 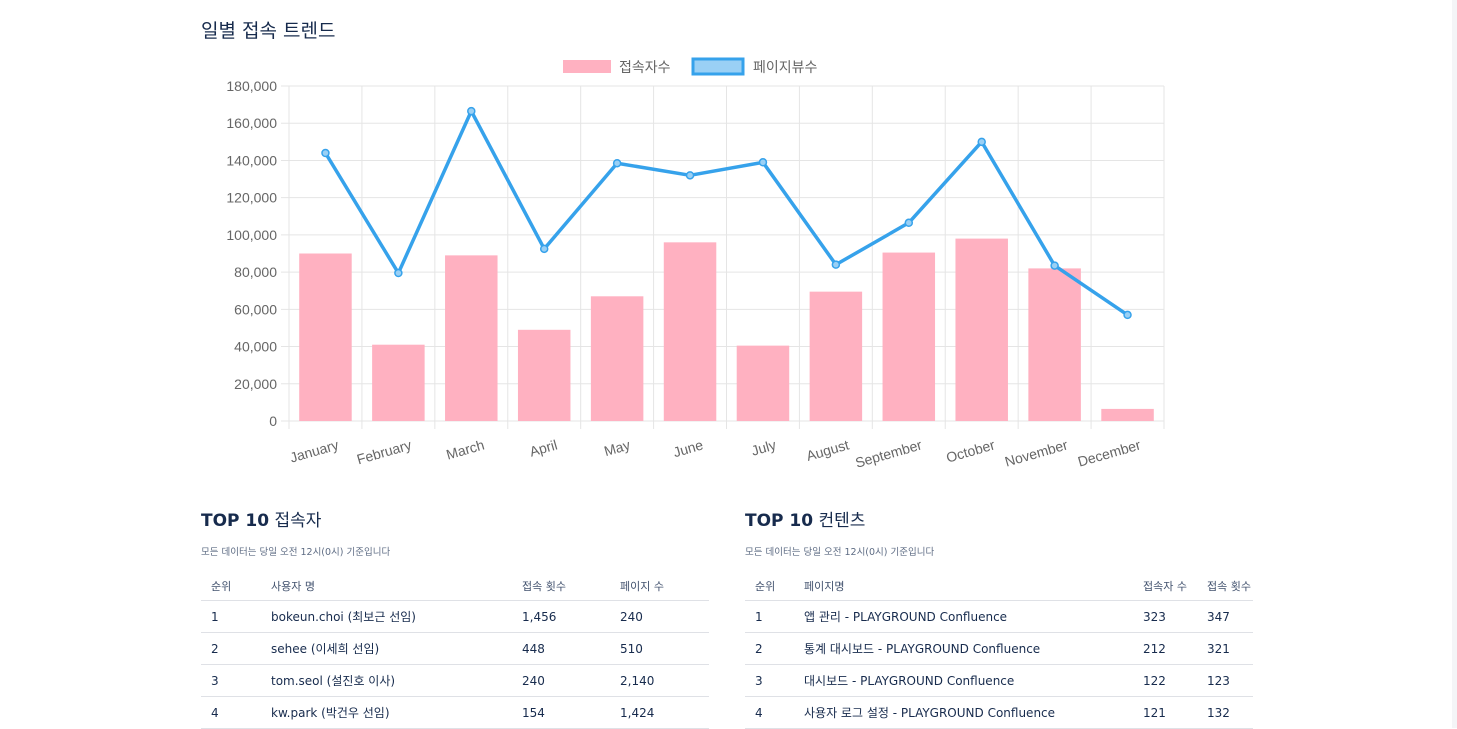 I want to click on visitor-count-cell: 323, so click(x=1165, y=616).